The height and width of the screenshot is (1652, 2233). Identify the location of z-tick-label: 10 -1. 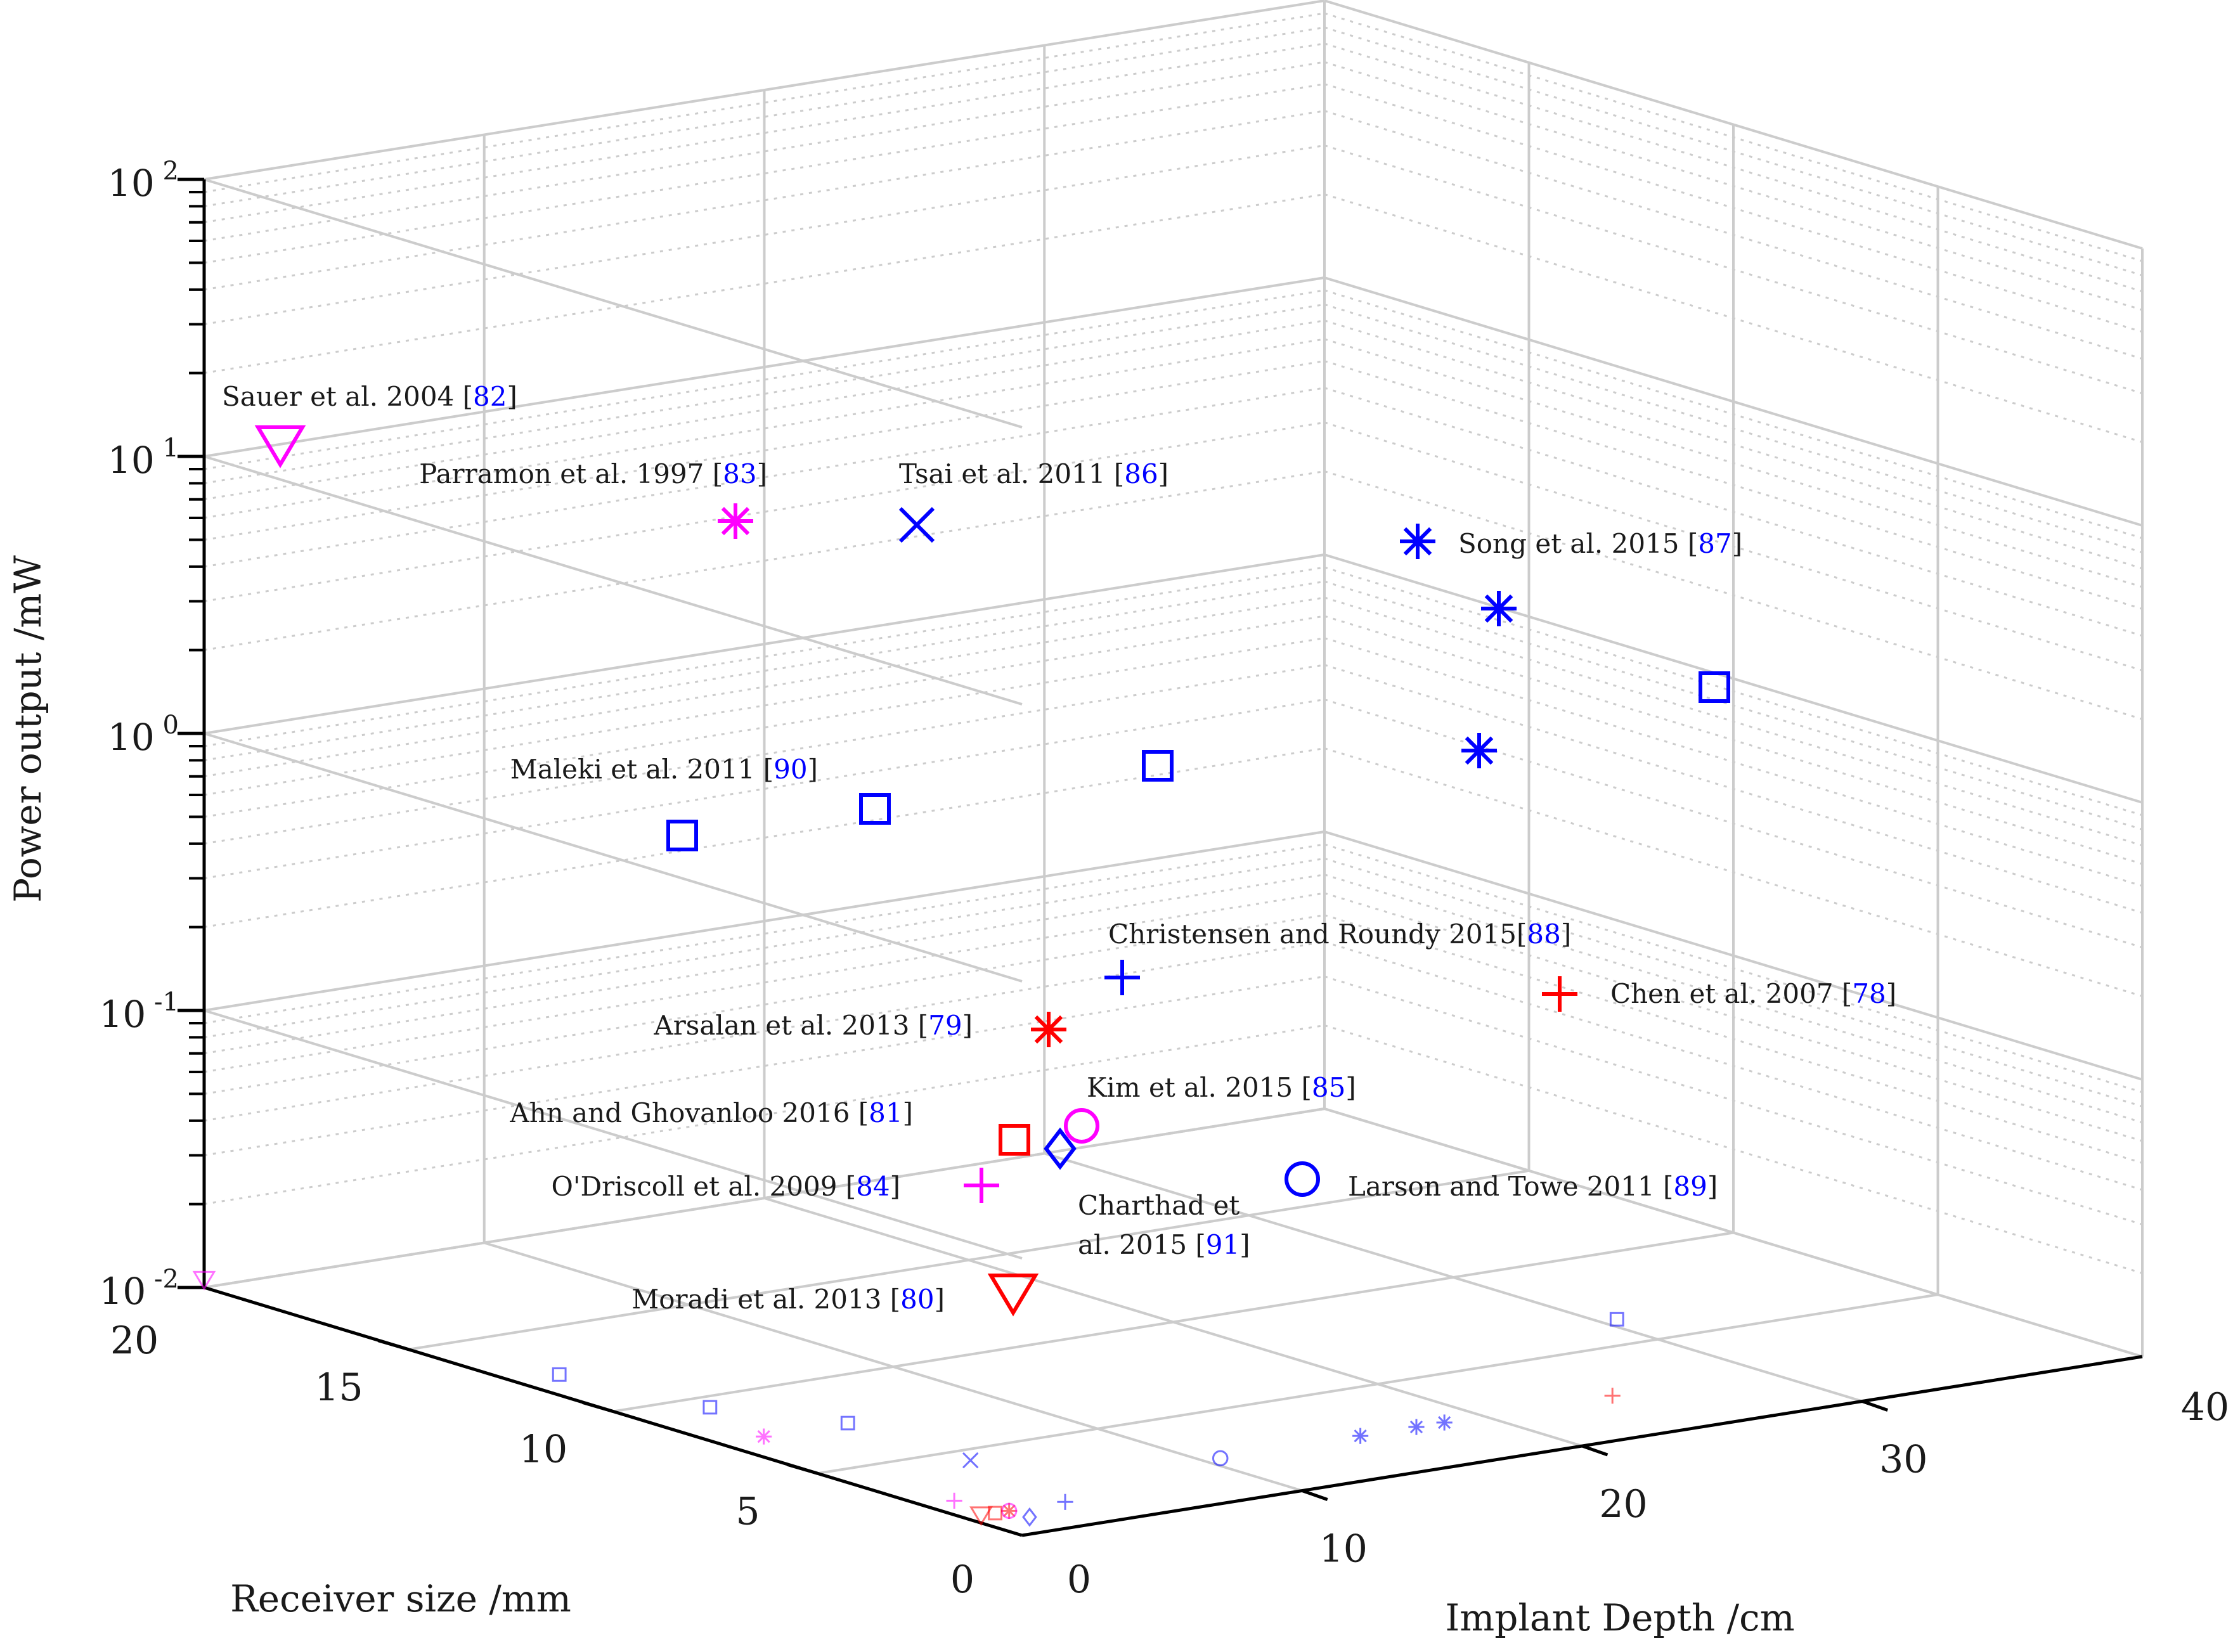
(139, 1012).